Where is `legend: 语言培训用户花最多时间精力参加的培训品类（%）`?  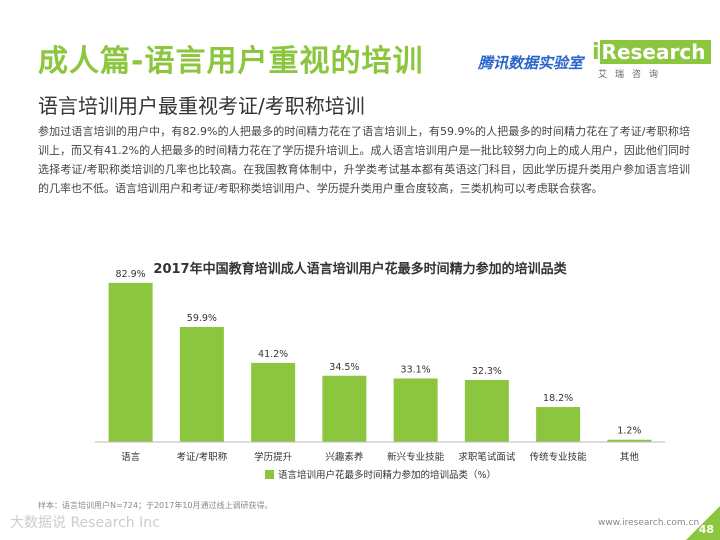 legend: 语言培训用户花最多时间精力参加的培训品类（%） is located at coordinates (380, 475).